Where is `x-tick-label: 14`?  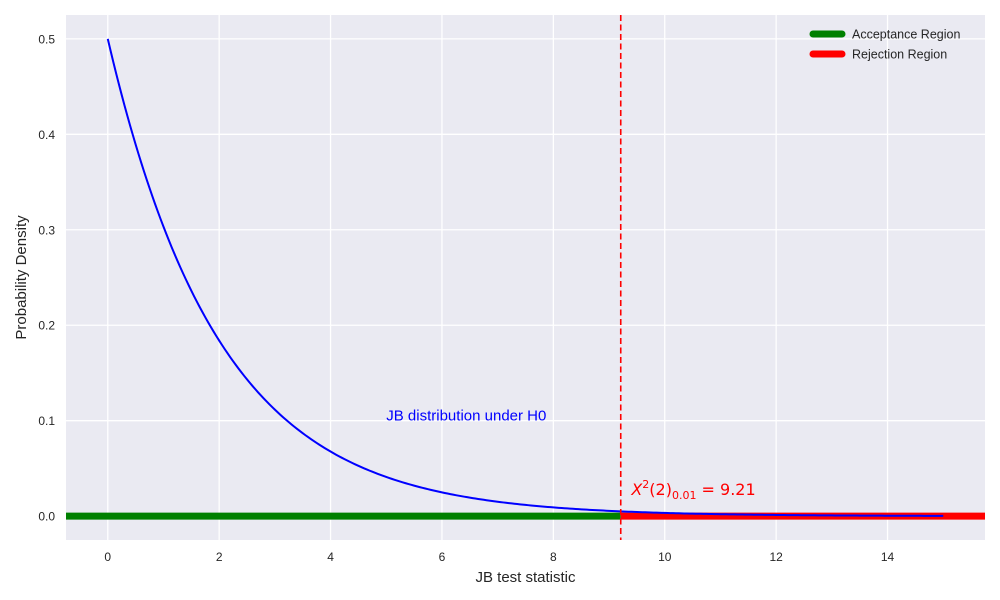 x-tick-label: 14 is located at coordinates (888, 557).